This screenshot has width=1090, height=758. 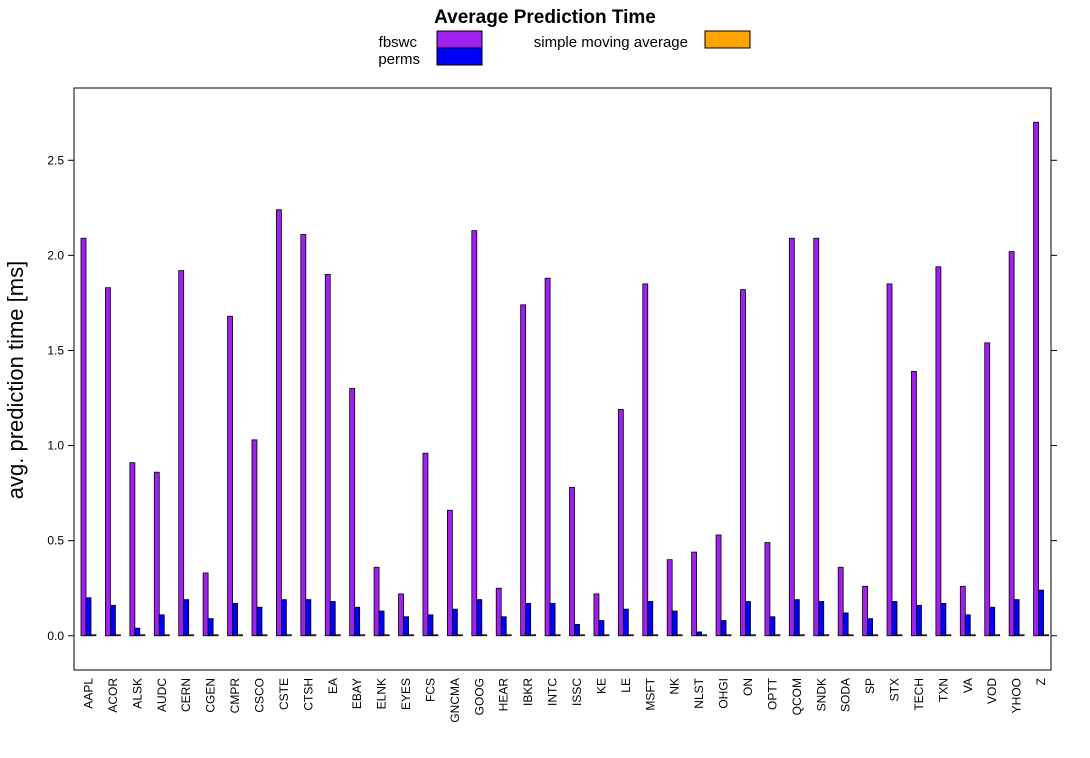 I want to click on bar-fbswc-goog, so click(x=474, y=433).